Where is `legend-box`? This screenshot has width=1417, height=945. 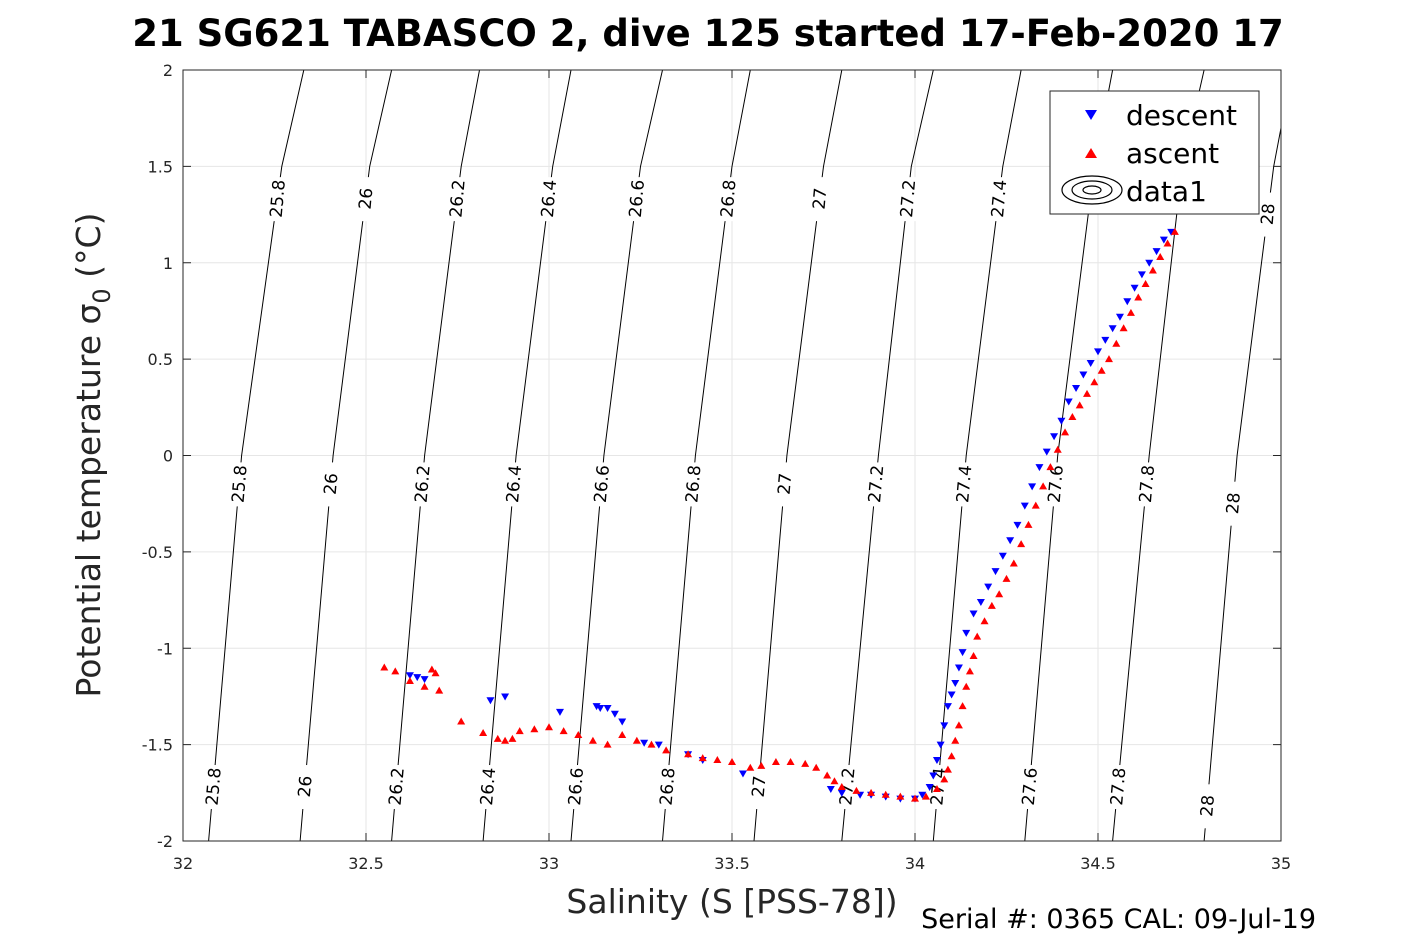
legend-box is located at coordinates (1154, 152).